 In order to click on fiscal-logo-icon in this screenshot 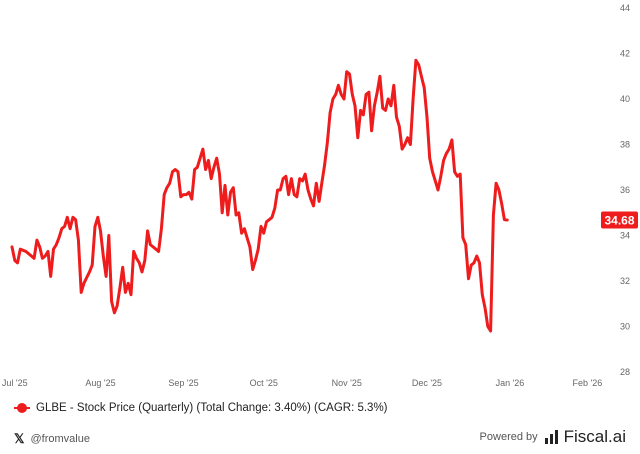, I will do `click(551, 437)`.